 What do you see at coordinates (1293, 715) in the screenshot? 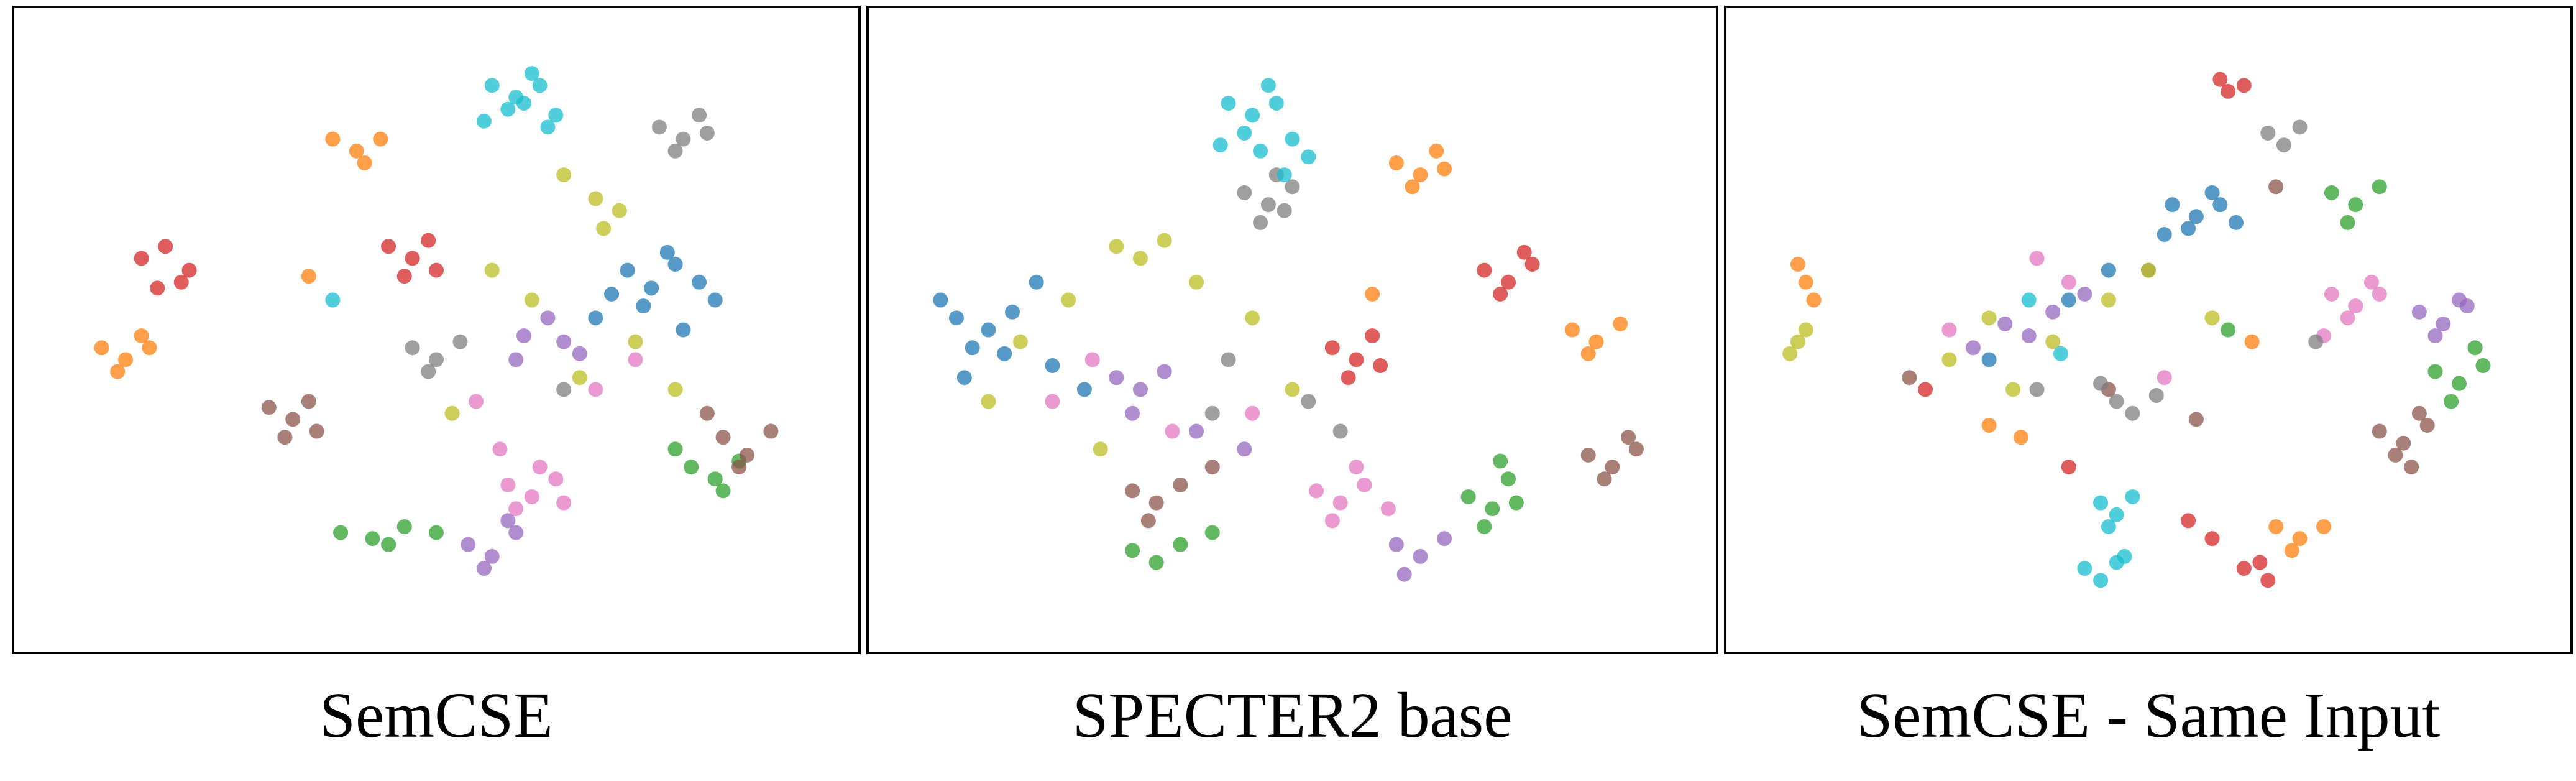
I see `panel-title: SPECTER2 base` at bounding box center [1293, 715].